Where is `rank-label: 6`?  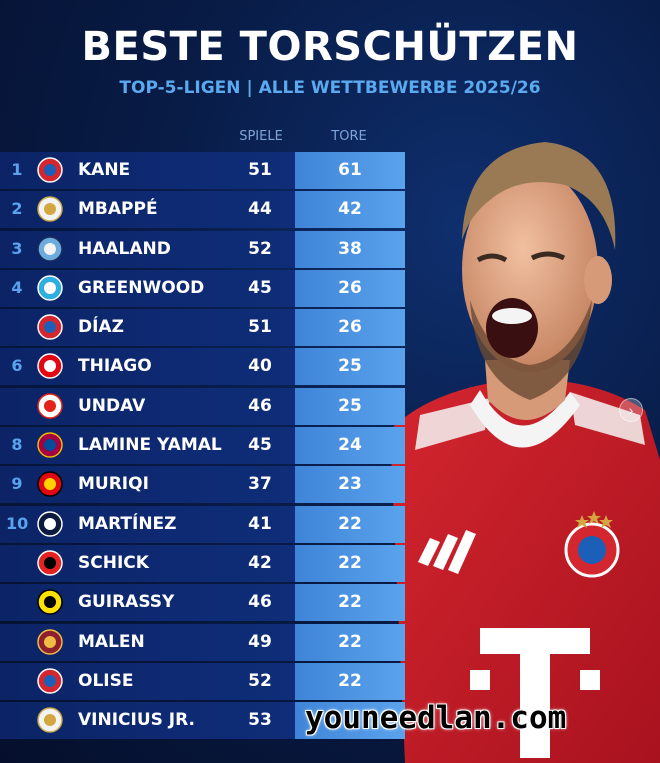
rank-label: 6 is located at coordinates (17, 366).